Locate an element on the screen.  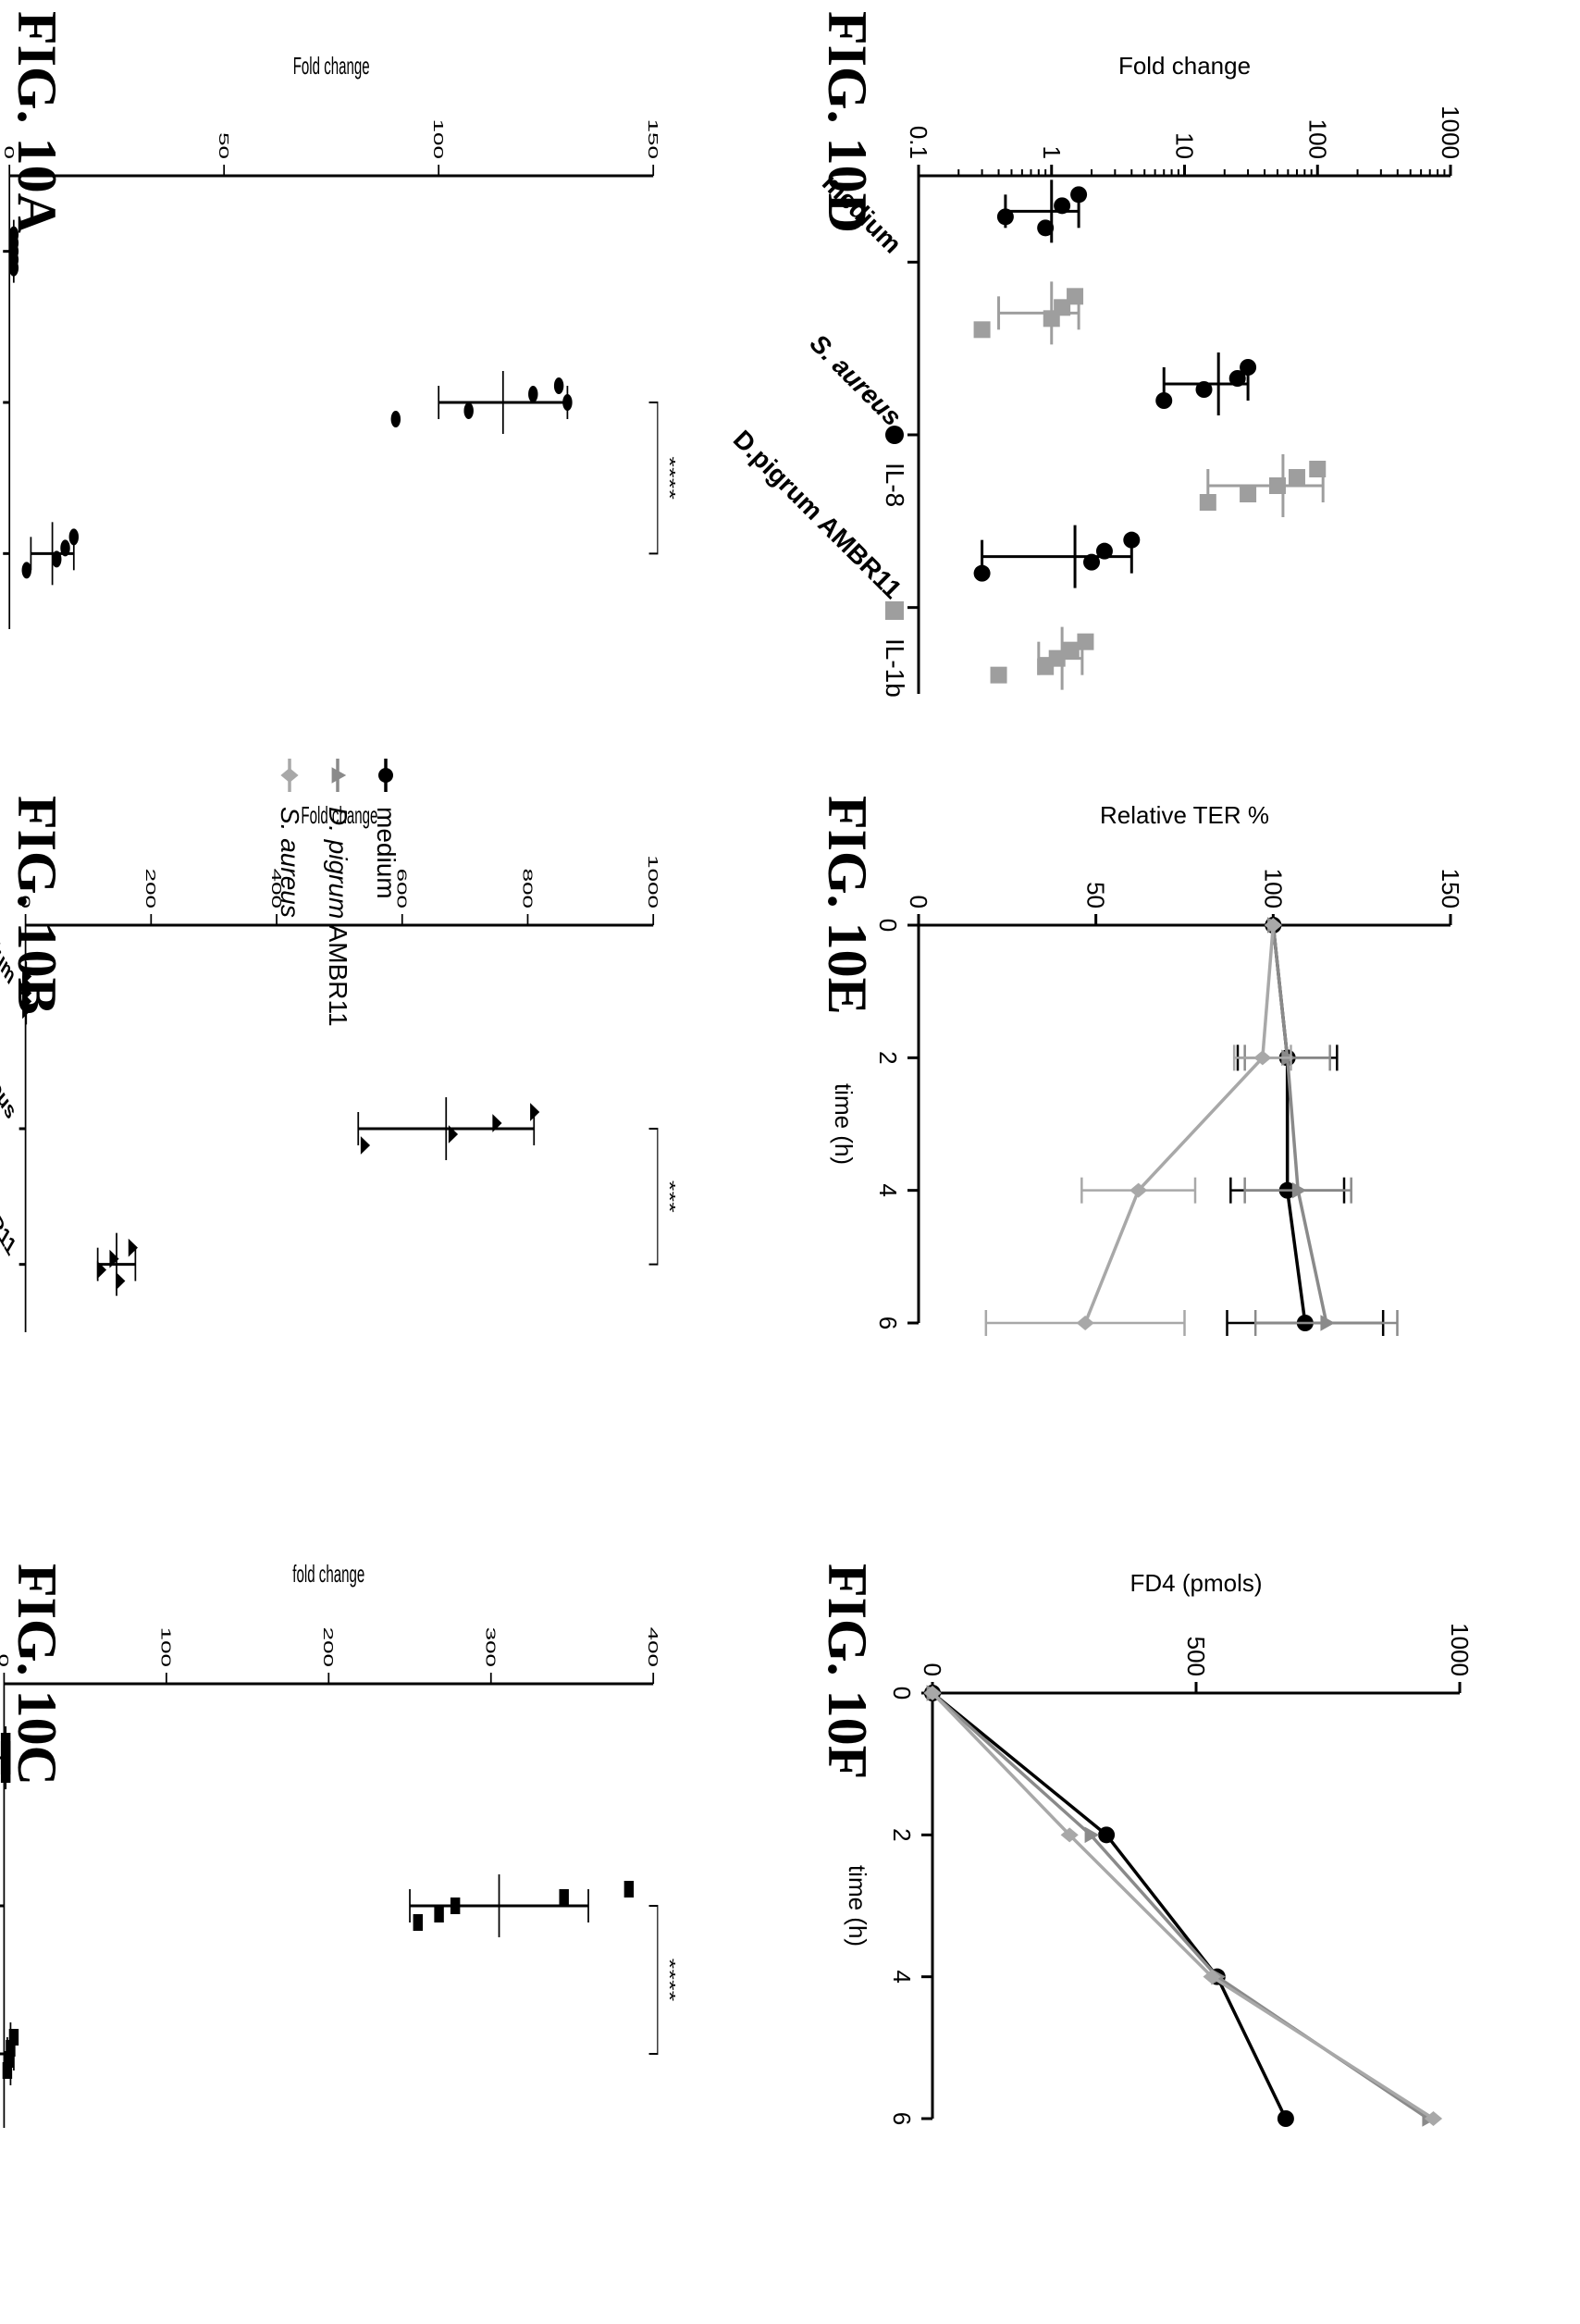
fig-10a-y-axis-label: Fold change is located at coordinates (331, 66).